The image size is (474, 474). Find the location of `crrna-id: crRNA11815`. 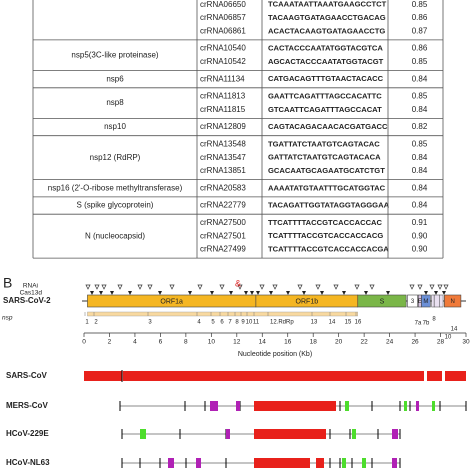

crrna-id: crRNA11815 is located at coordinates (223, 109).